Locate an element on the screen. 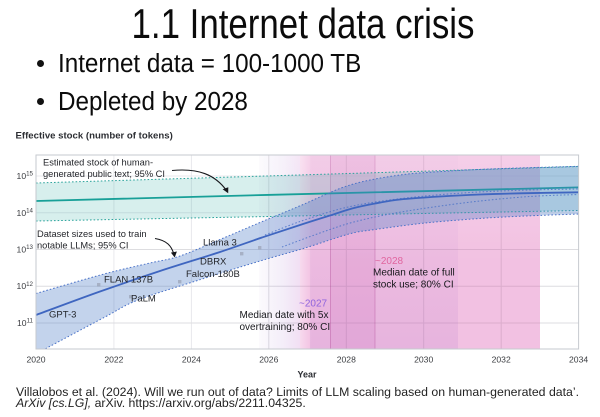  svg-text: Median date of full is located at coordinates (414, 273).